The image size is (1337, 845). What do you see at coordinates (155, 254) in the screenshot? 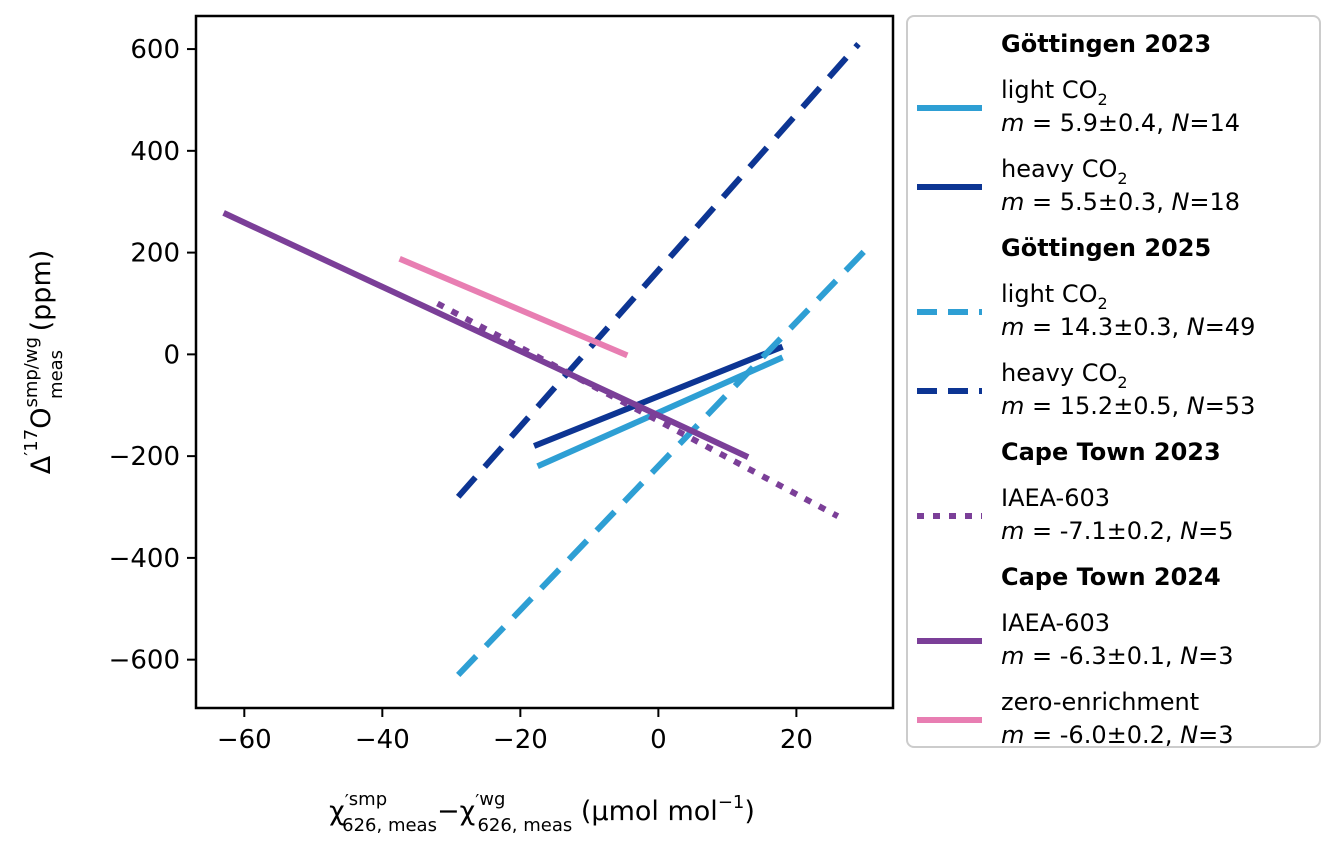
I see `y-tick-label: 200` at bounding box center [155, 254].